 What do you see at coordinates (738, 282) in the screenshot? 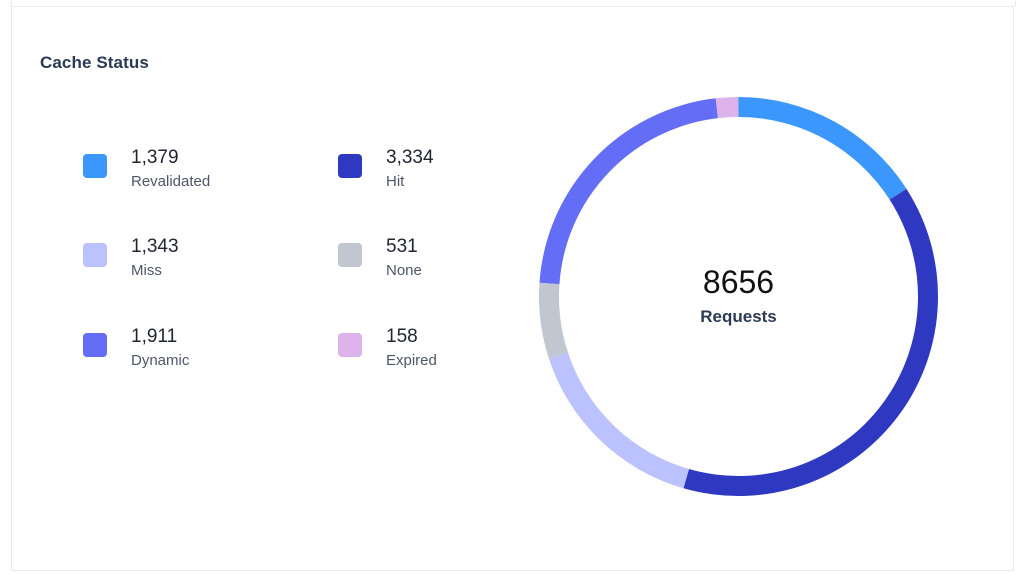
I see `total-requests-value: 8656` at bounding box center [738, 282].